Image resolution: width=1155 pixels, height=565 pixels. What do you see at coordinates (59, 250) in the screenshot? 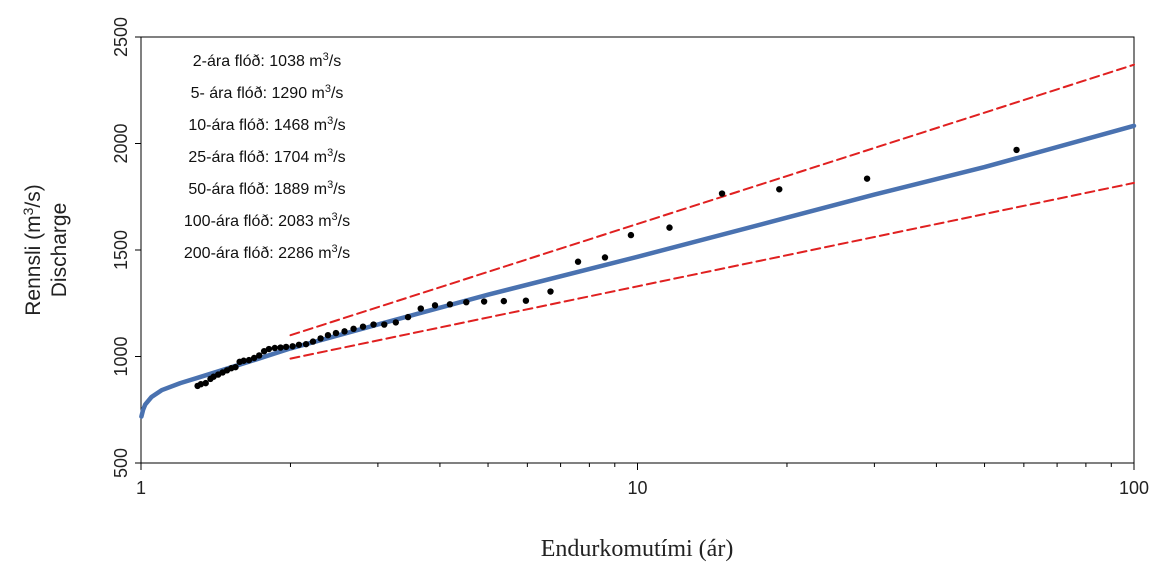
I see `y-axis-title-line2: Discharge` at bounding box center [59, 250].